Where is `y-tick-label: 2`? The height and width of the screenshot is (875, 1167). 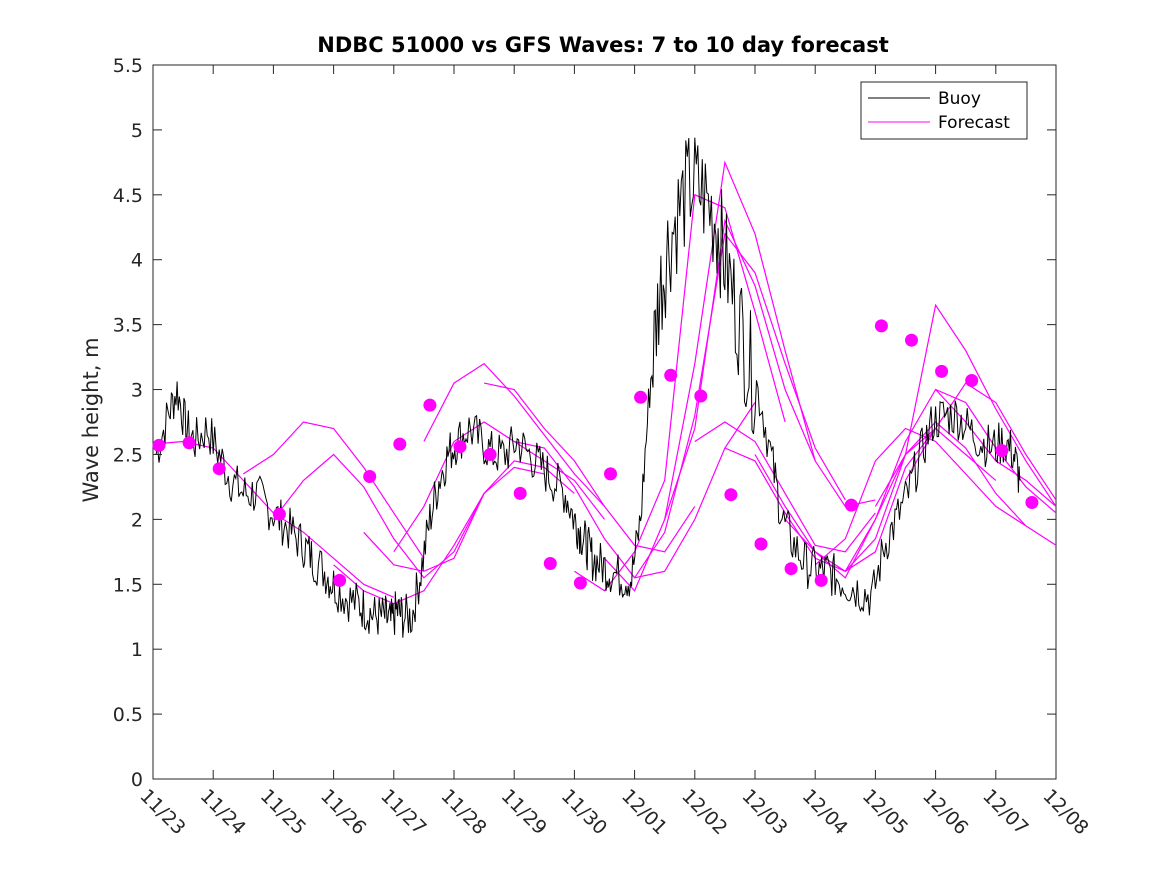
y-tick-label: 2 is located at coordinates (137, 520).